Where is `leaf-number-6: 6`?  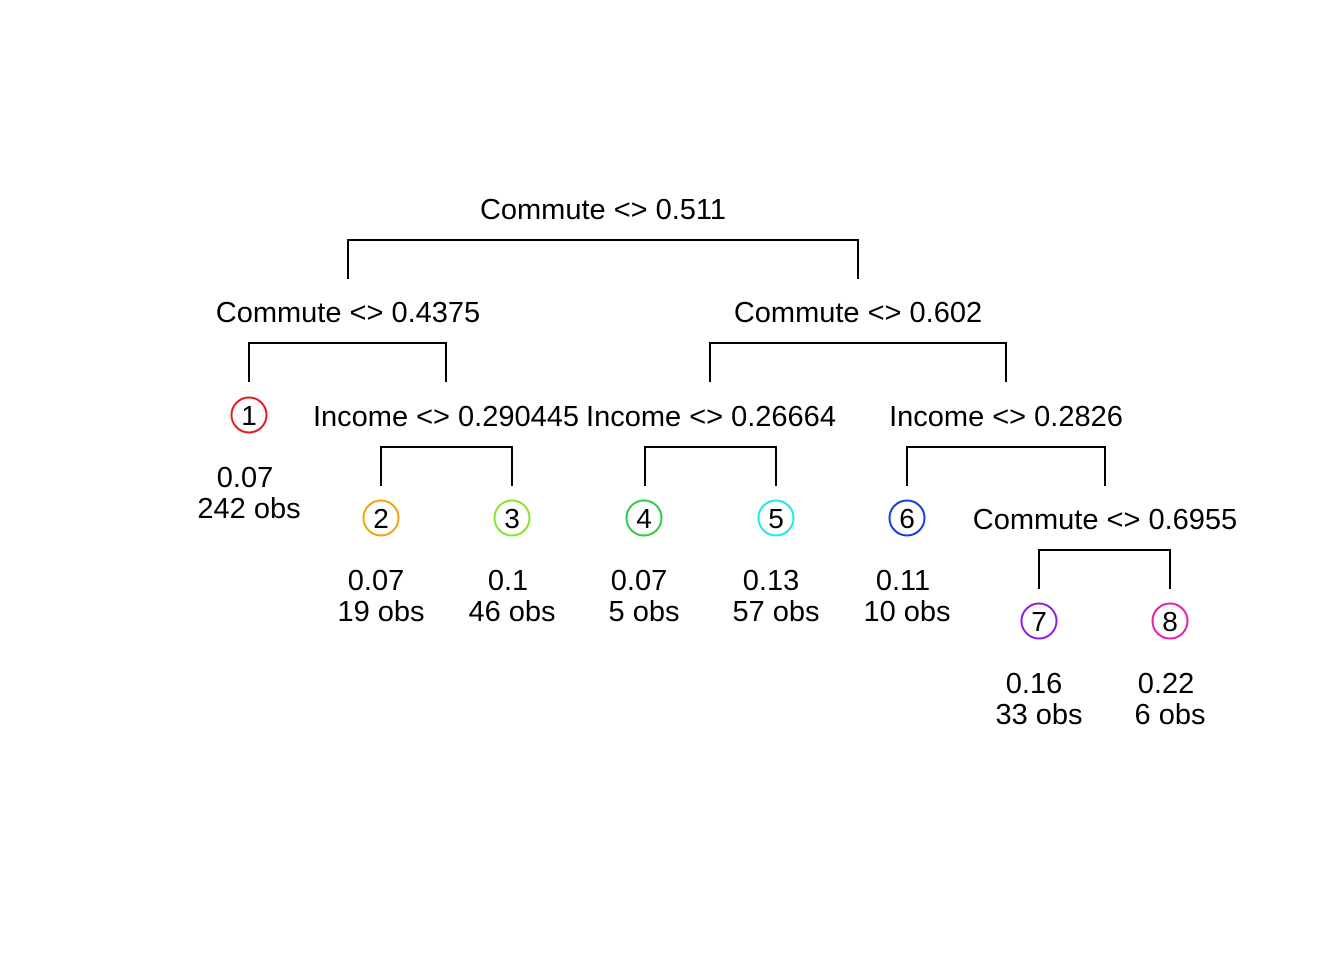 leaf-number-6: 6 is located at coordinates (907, 518).